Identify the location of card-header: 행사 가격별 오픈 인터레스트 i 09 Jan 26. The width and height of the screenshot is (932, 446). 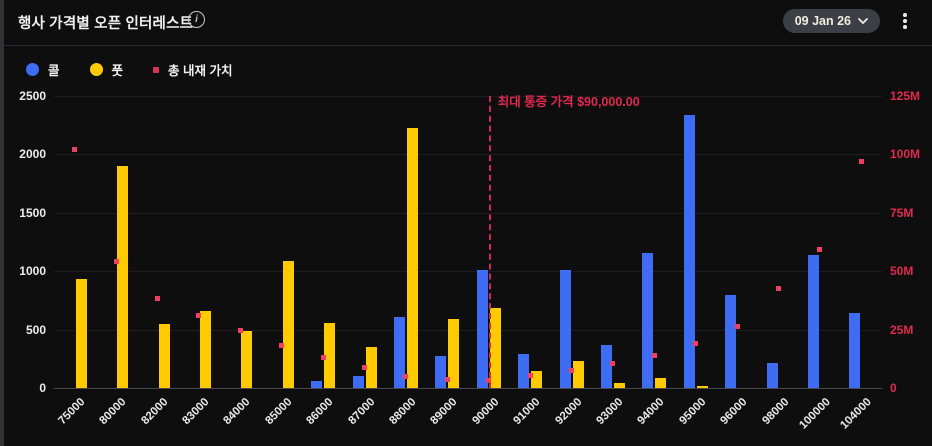
(468, 23).